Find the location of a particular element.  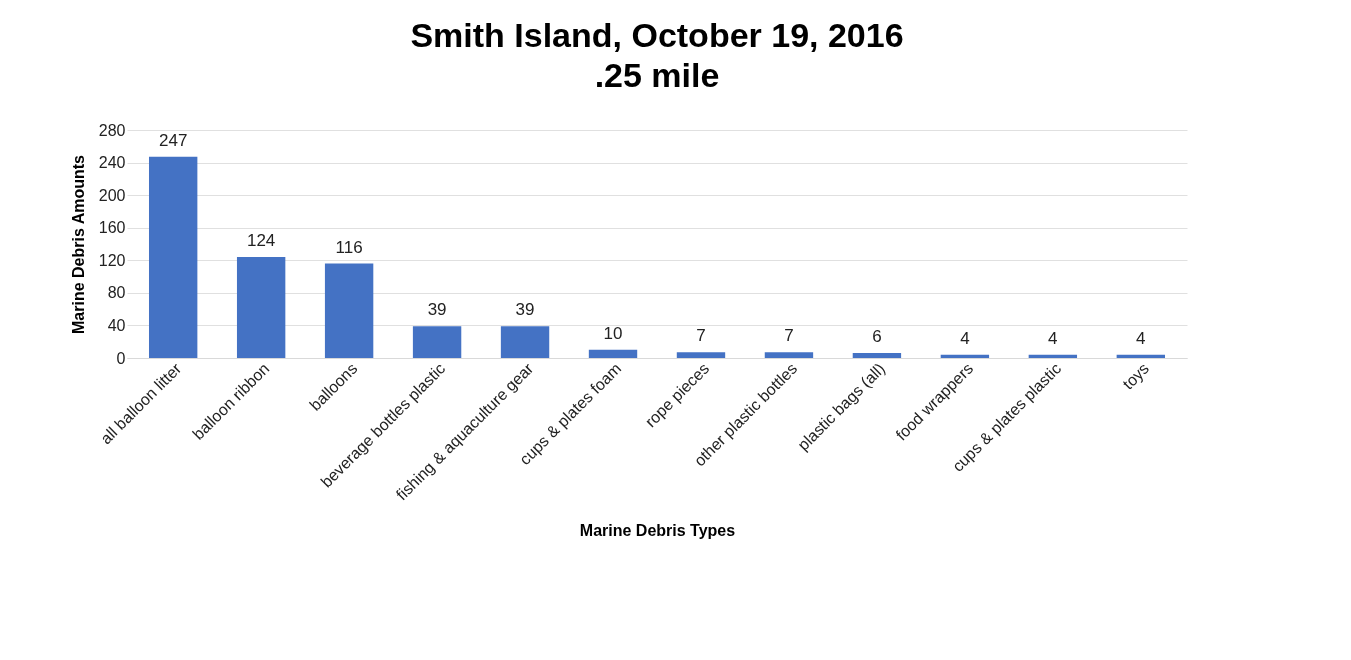

chart-subtitle: .25 mile is located at coordinates (657, 75).